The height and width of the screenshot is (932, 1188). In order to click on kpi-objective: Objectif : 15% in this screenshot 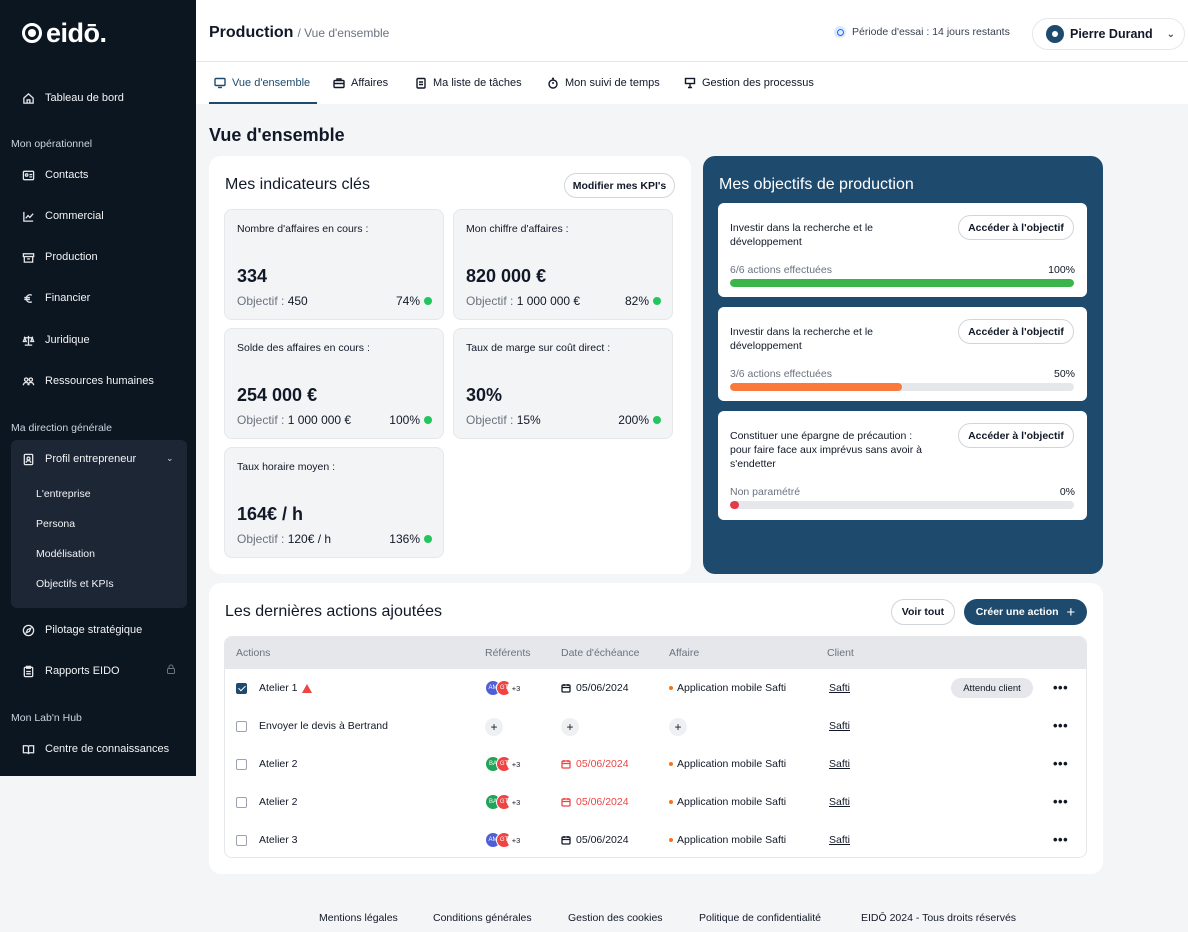, I will do `click(503, 420)`.